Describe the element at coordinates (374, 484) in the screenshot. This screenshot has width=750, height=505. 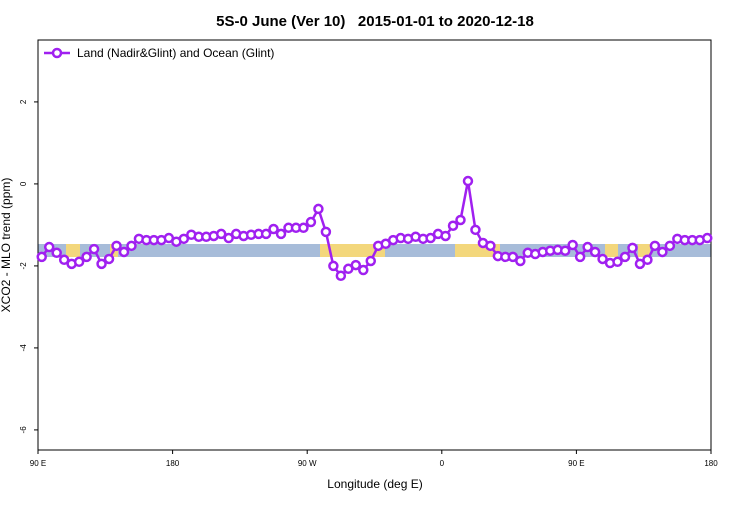
I see `x-axis-label: Longitude (deg E)` at that location.